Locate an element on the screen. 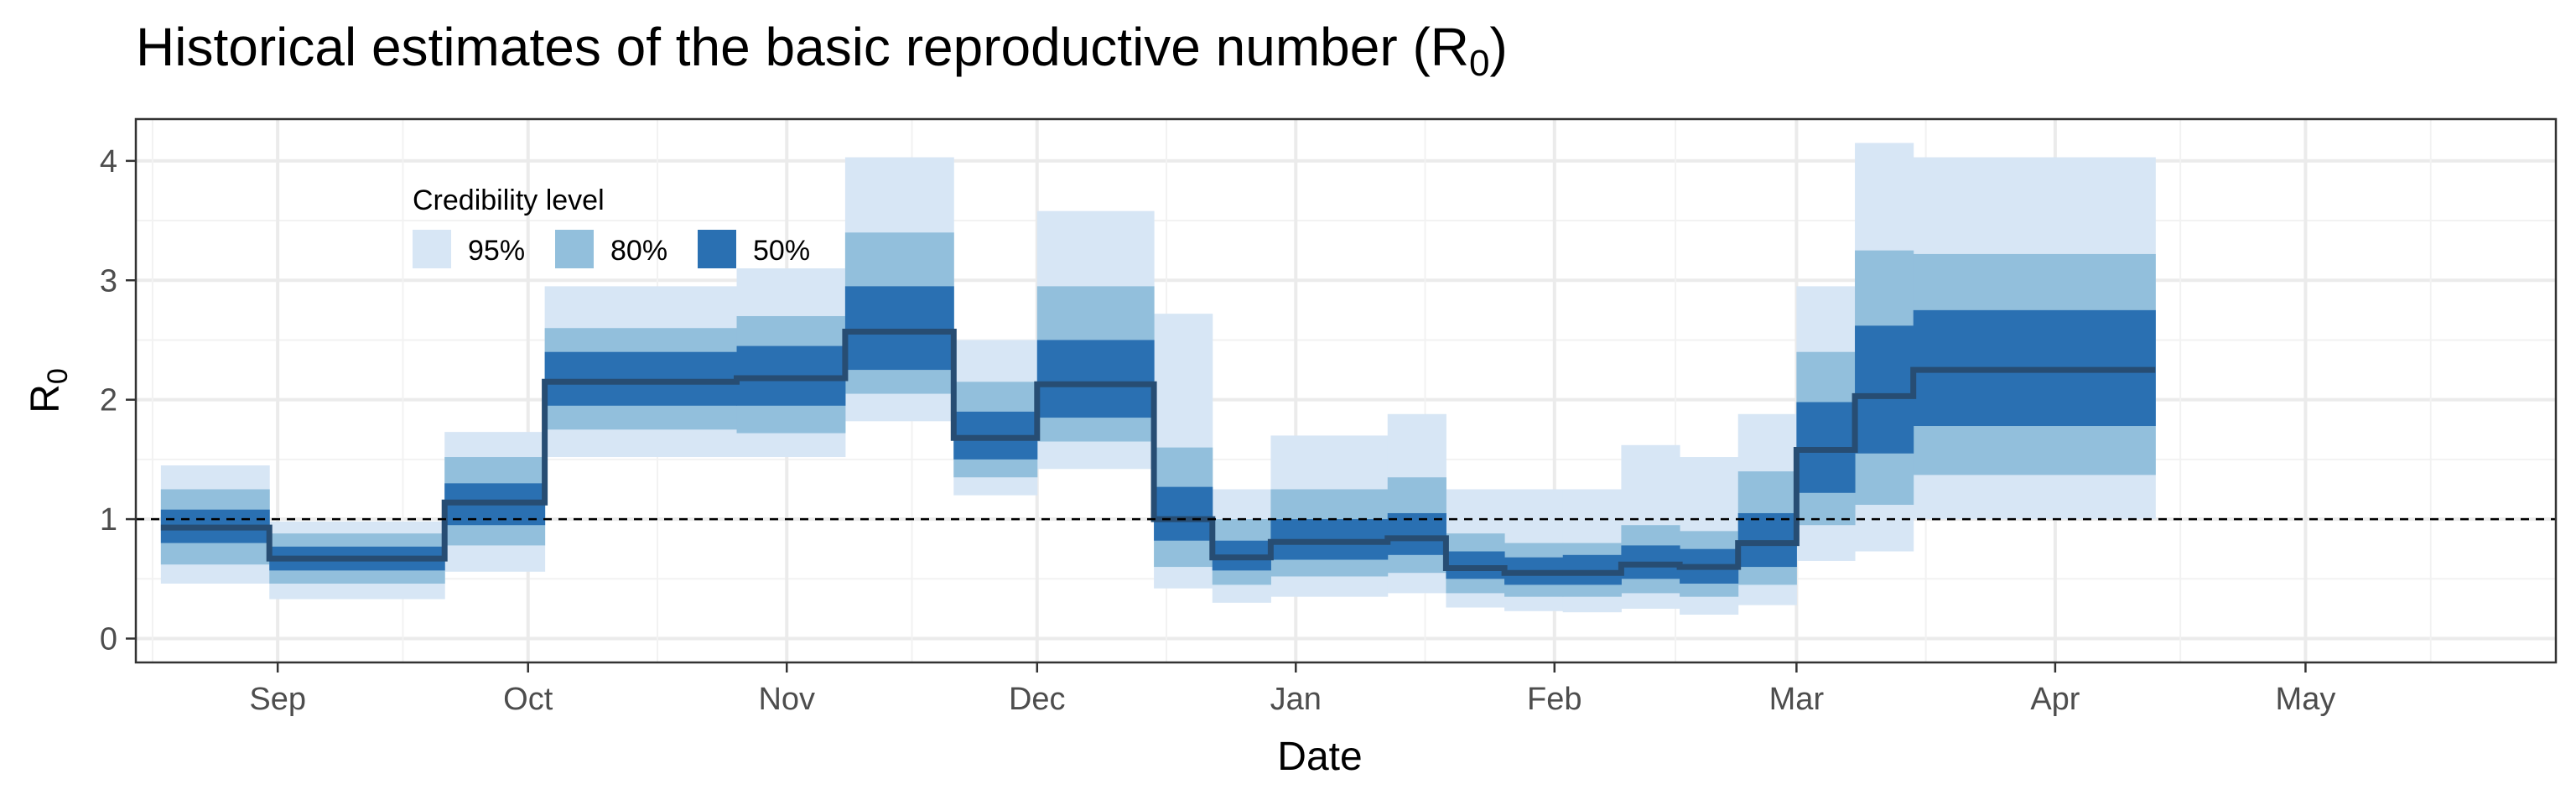 Image resolution: width=2576 pixels, height=805 pixels. y-tick-label: 4 is located at coordinates (108, 161).